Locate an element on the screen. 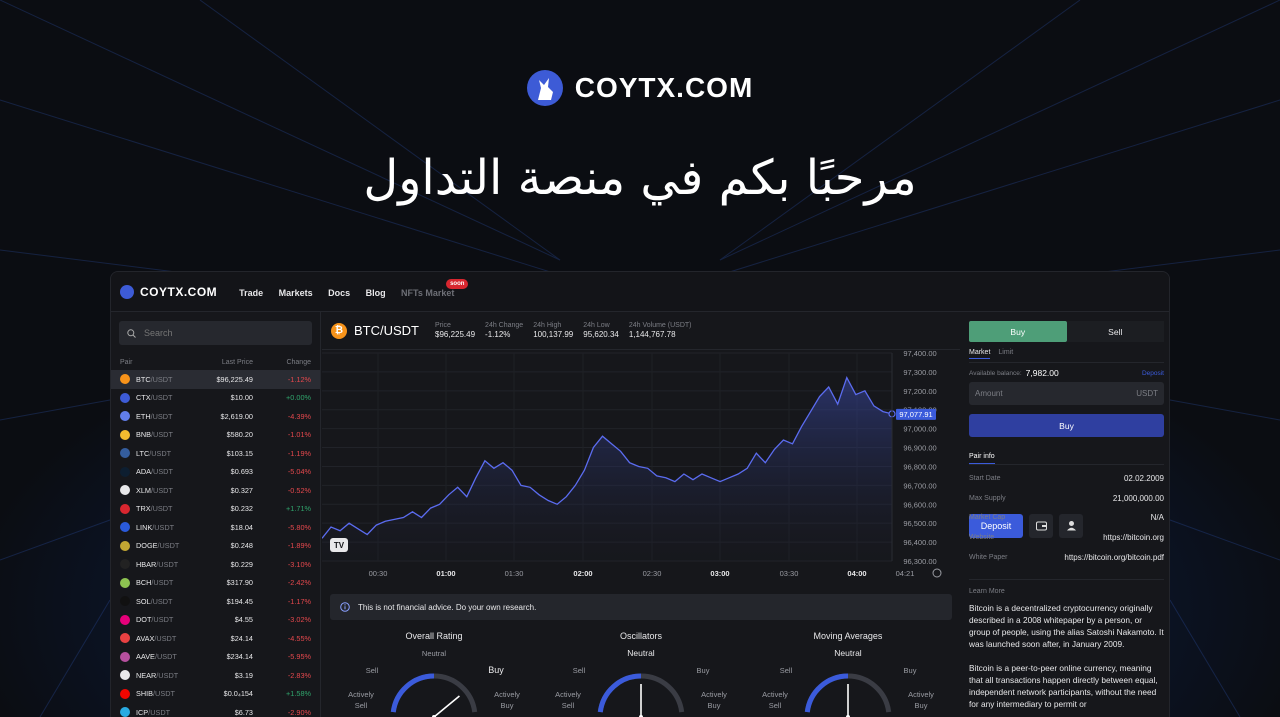 Image resolution: width=1280 pixels, height=717 pixels. pair-row-aave: AAVE/USDT $234.14 -5.95% is located at coordinates (215, 657).